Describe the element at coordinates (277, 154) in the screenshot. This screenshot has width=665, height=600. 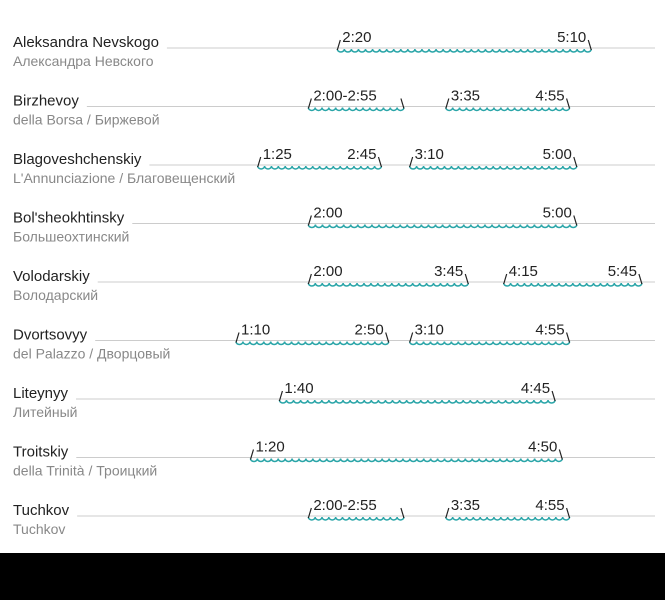
I see `start-time: 1:25` at that location.